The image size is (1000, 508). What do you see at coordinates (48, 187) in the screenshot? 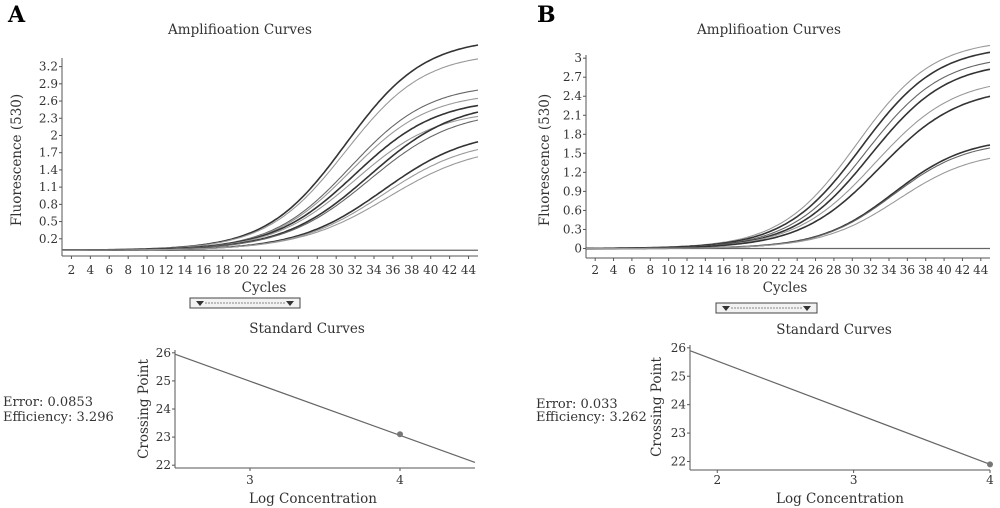
I see `y-tick-label: 1.1` at bounding box center [48, 187].